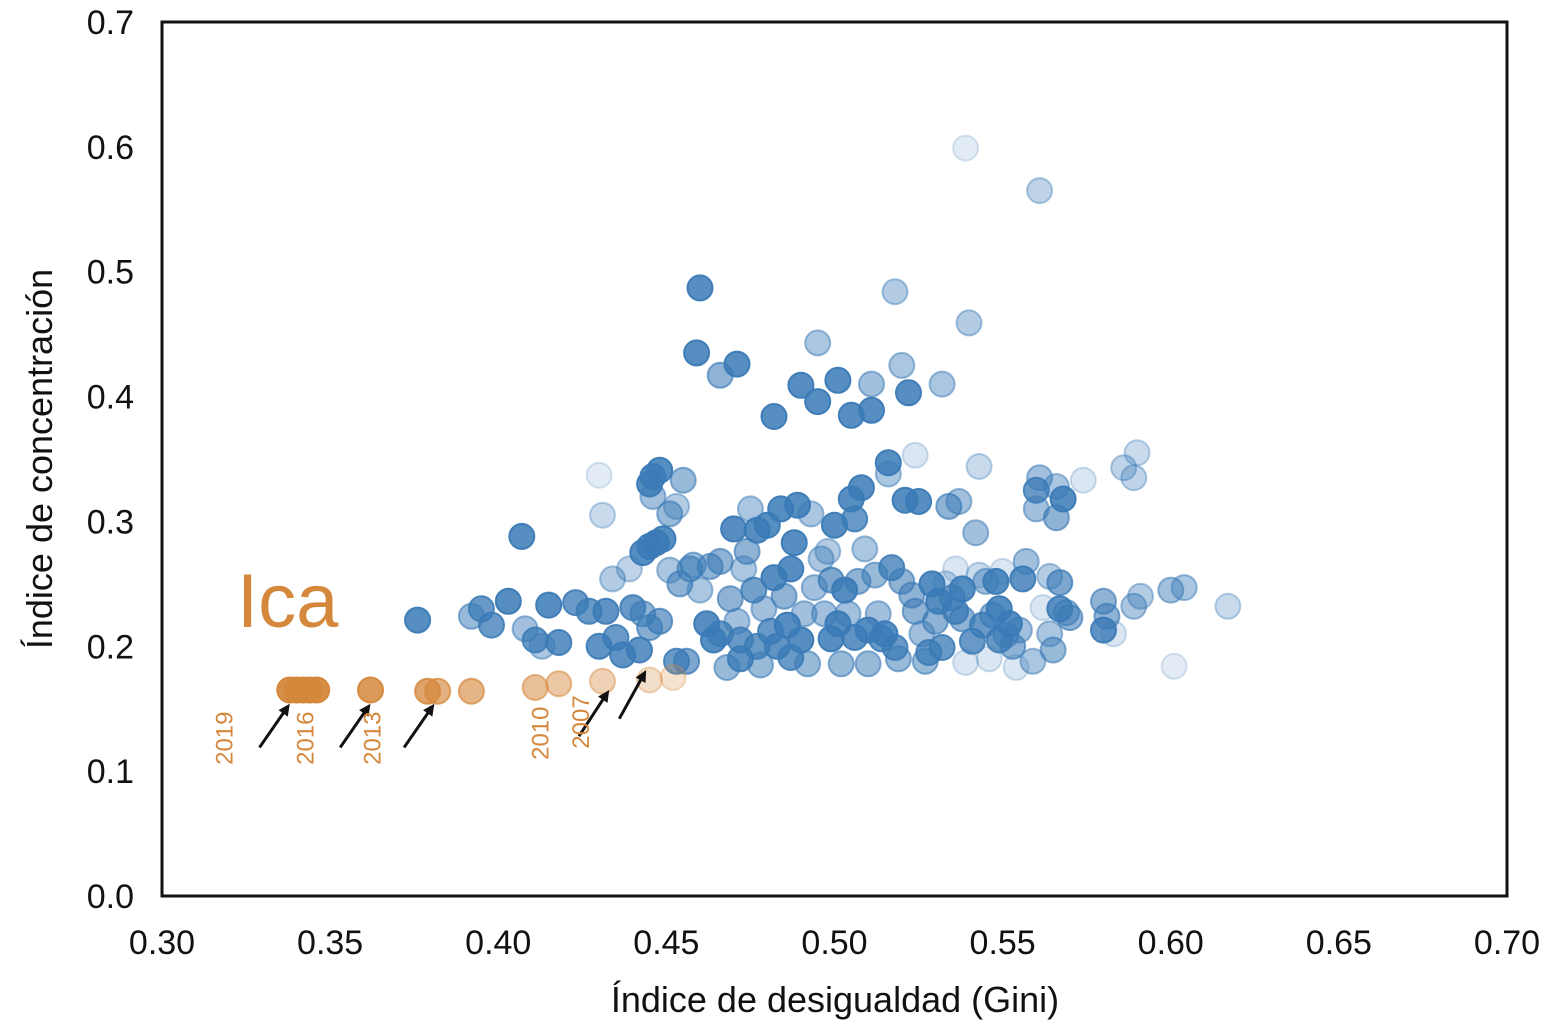 This screenshot has width=1549, height=1020. I want to click on y-tick-label: 0.2, so click(110, 647).